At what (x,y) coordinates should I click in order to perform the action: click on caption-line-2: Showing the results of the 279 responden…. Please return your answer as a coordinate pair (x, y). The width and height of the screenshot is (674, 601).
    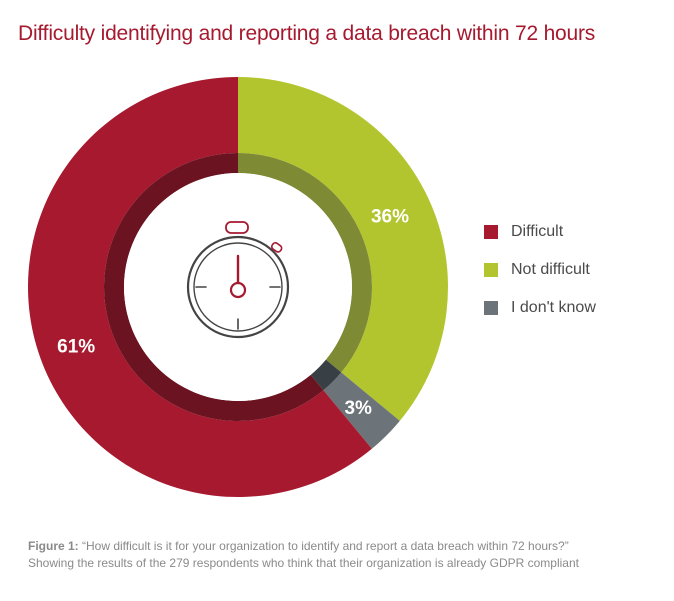
    Looking at the image, I should click on (303, 563).